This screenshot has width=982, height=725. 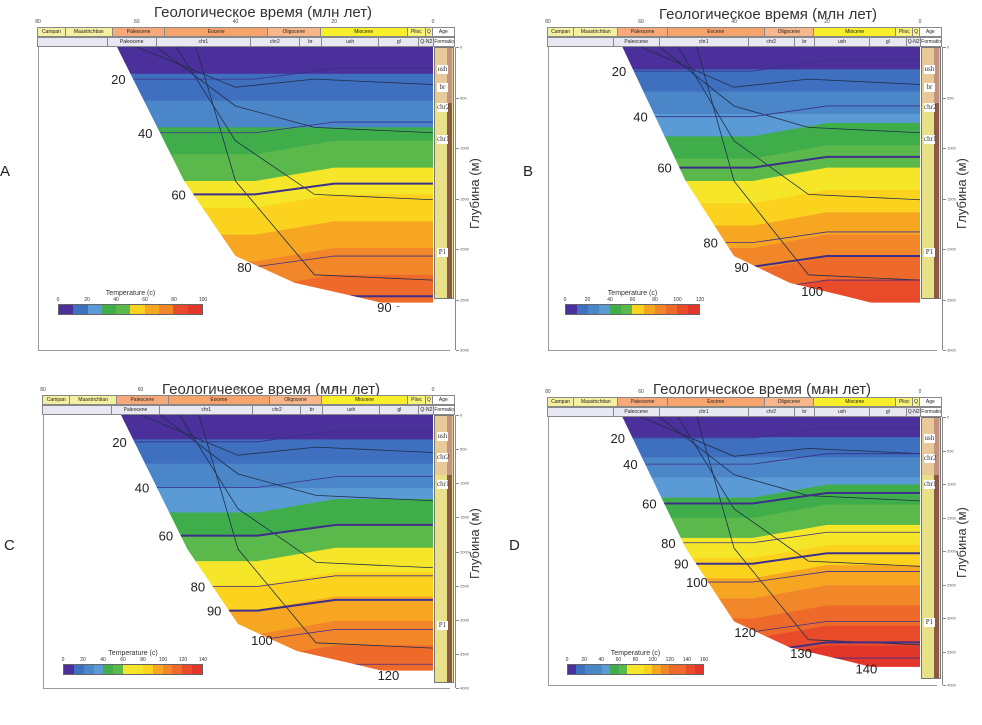 I want to click on upper-section, so click(x=444, y=445).